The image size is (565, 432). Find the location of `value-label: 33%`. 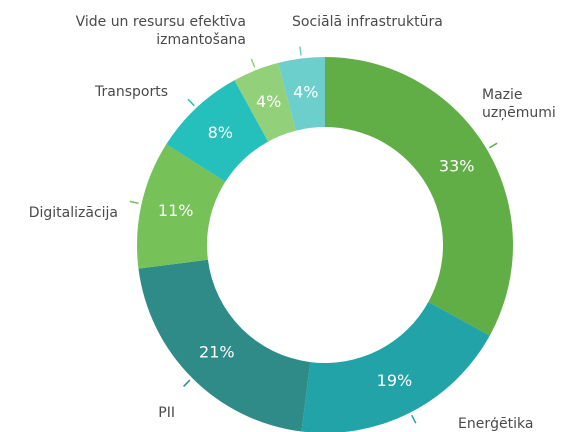

value-label: 33% is located at coordinates (457, 166).